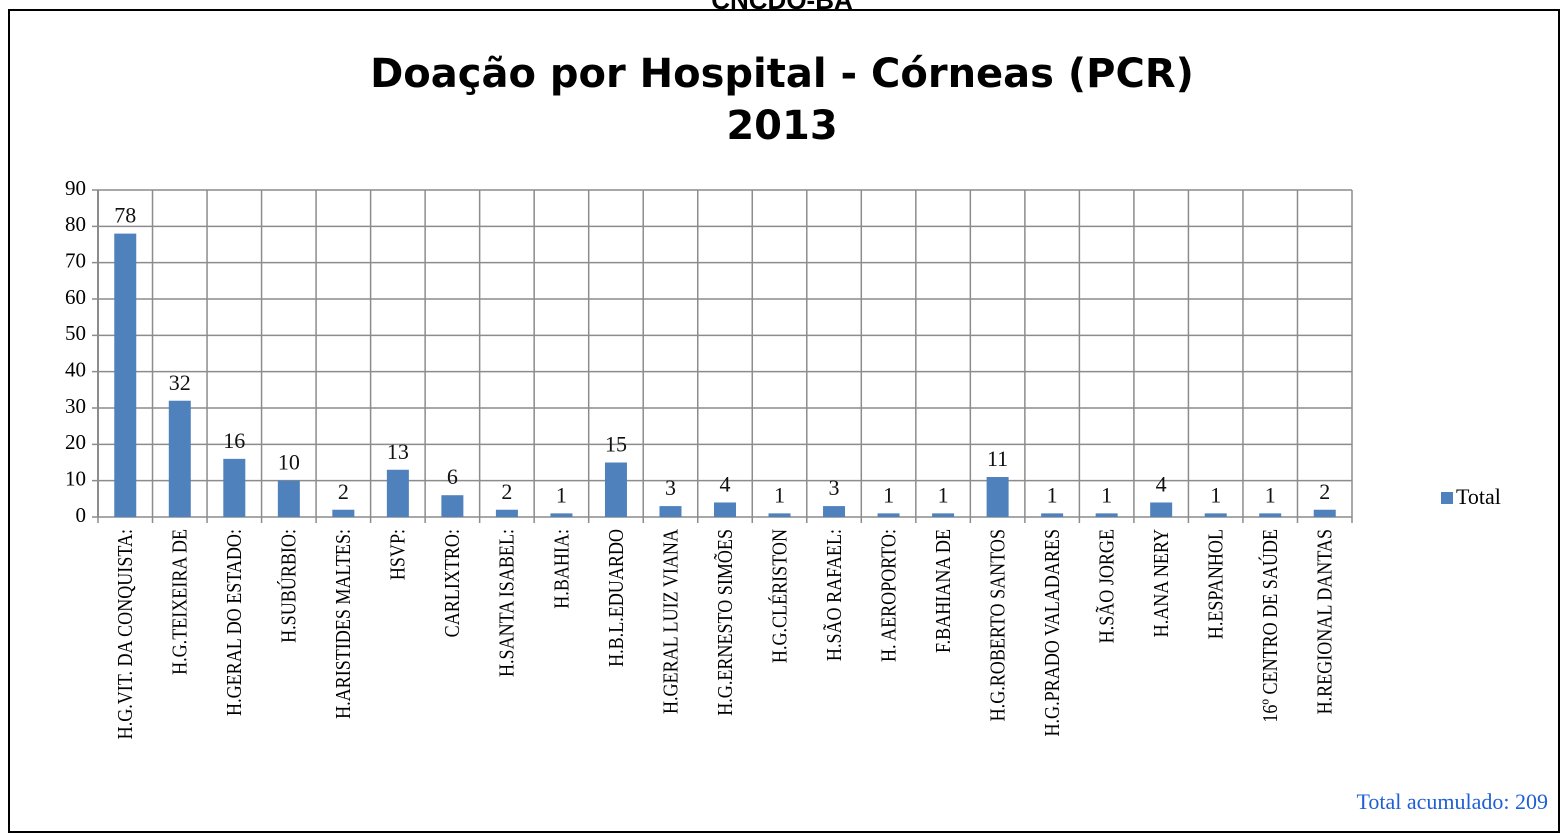 The image size is (1565, 833). Describe the element at coordinates (289, 462) in the screenshot. I see `data-label: 10` at that location.